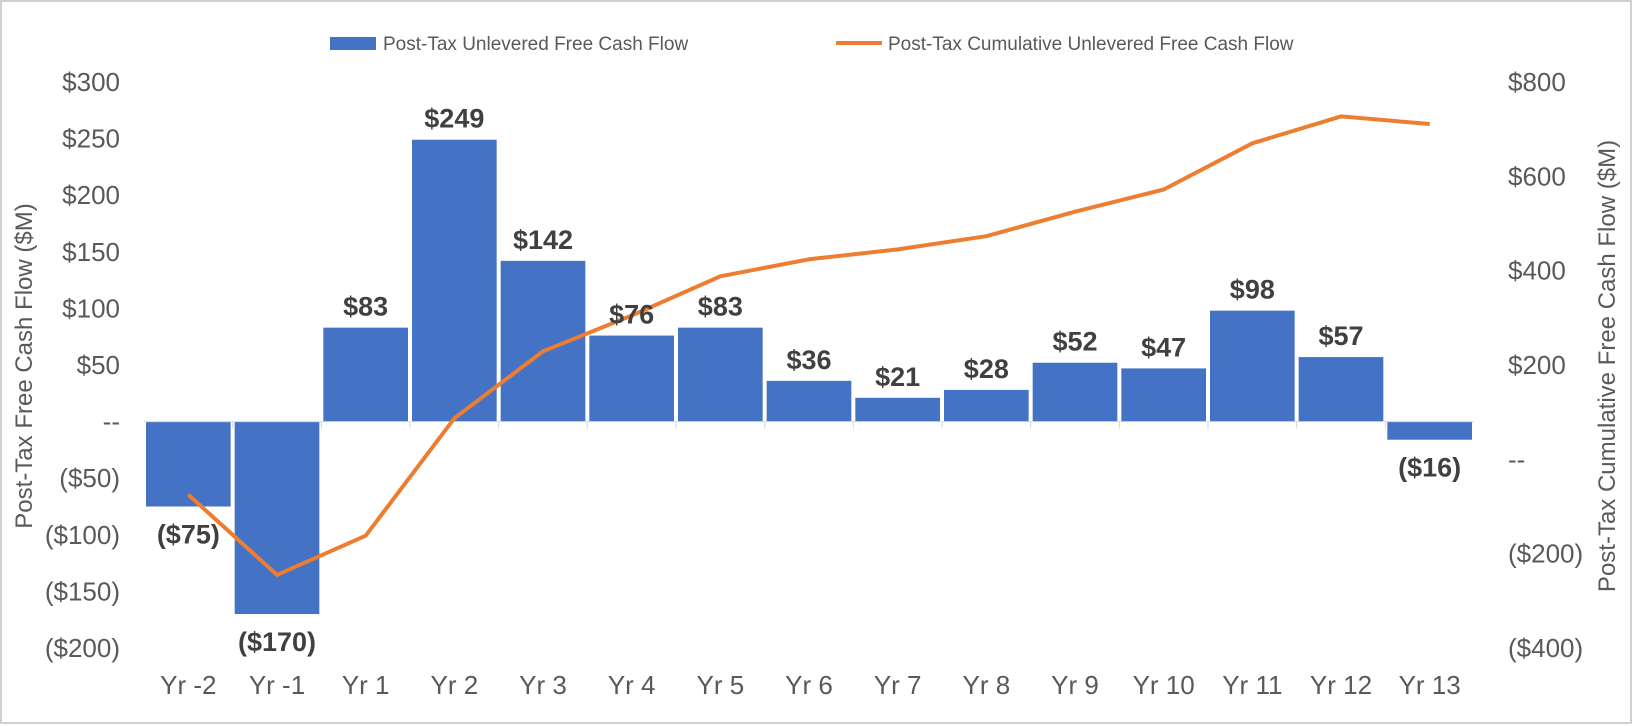  I want to click on right-tick-label: $200, so click(1537, 365).